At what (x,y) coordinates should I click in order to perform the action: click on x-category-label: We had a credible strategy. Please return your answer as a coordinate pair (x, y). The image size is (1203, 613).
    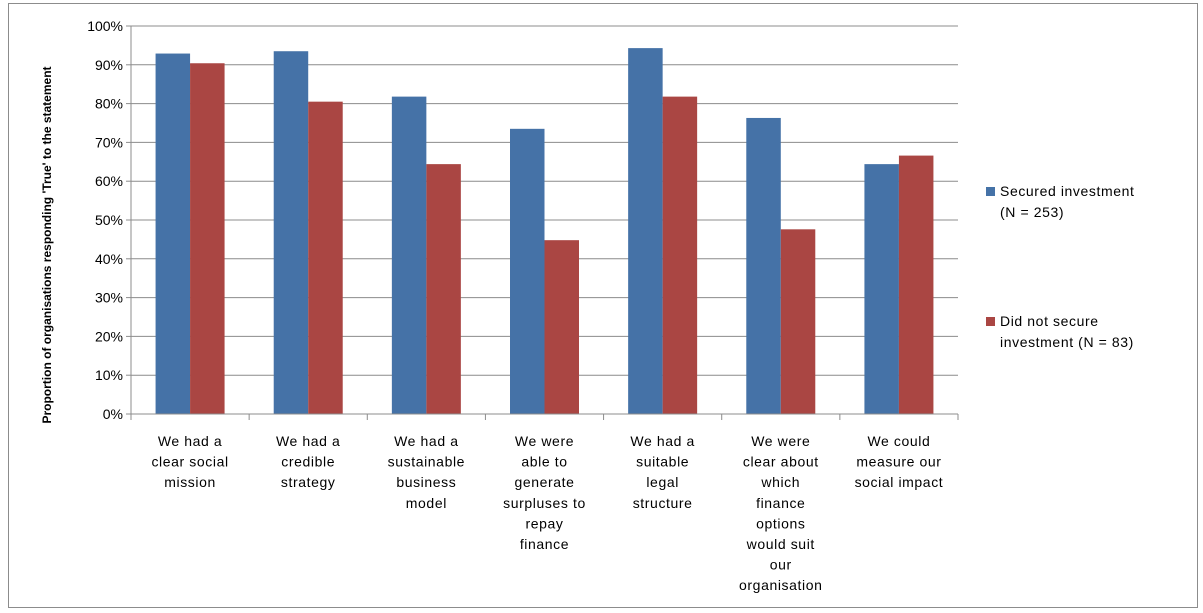
    Looking at the image, I should click on (308, 461).